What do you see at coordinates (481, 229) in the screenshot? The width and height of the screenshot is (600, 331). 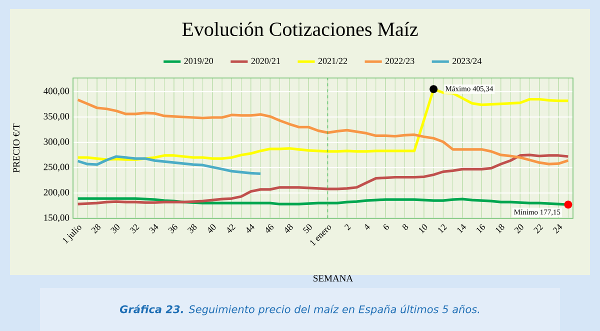 I see `x-tick-label: 16` at bounding box center [481, 229].